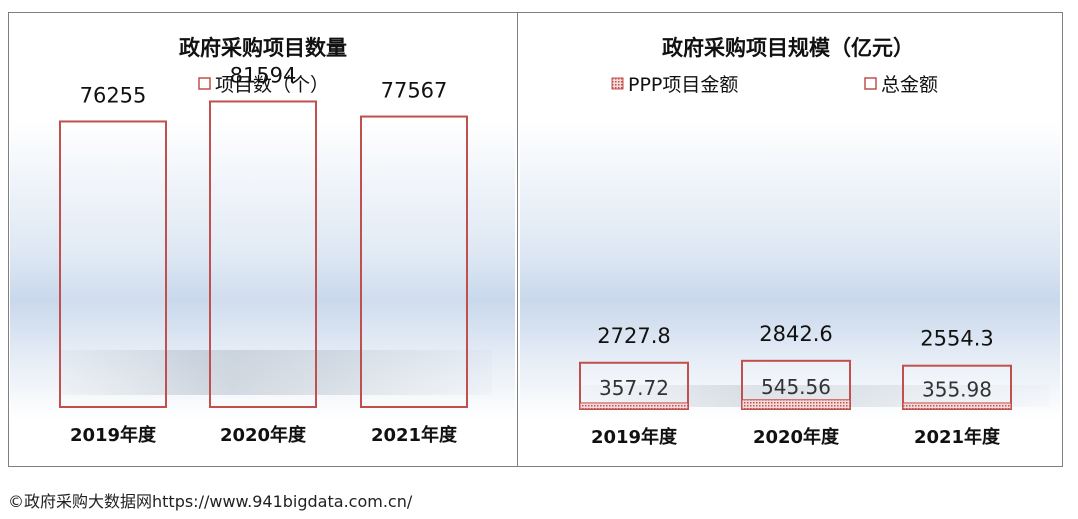 Image resolution: width=1078 pixels, height=519 pixels. What do you see at coordinates (788, 48) in the screenshot?
I see `right-chart-title: 政府采购项目规模（亿元）` at bounding box center [788, 48].